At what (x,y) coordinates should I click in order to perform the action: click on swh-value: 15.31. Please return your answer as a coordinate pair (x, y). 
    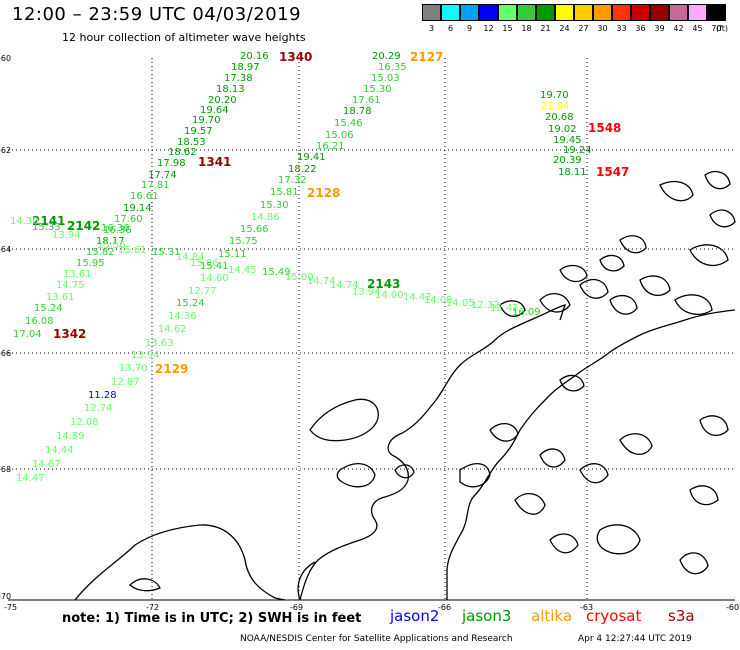
    Looking at the image, I should click on (166, 252).